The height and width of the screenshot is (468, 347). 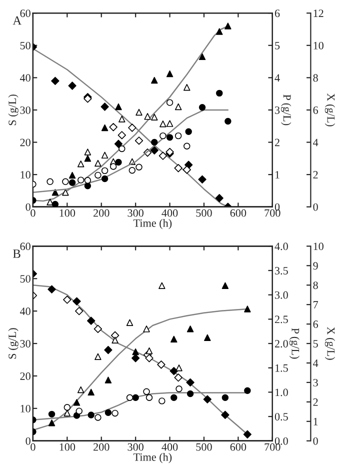 What do you see at coordinates (281, 246) in the screenshot?
I see `y2-tick-label: 4.0` at bounding box center [281, 246].